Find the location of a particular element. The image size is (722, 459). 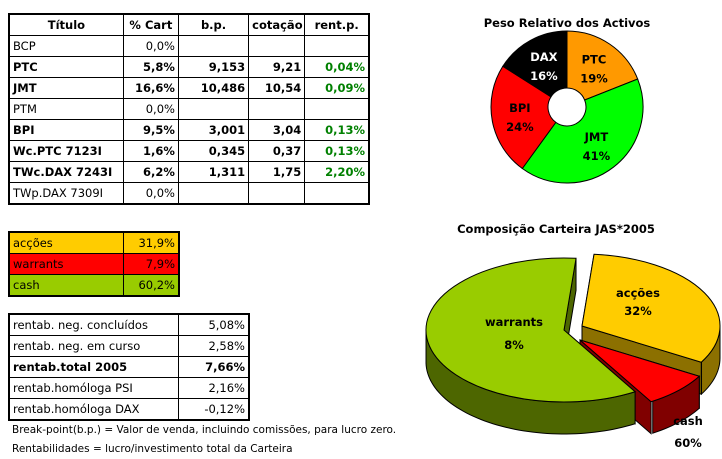

pie3d-slice-acções is located at coordinates (651, 308).